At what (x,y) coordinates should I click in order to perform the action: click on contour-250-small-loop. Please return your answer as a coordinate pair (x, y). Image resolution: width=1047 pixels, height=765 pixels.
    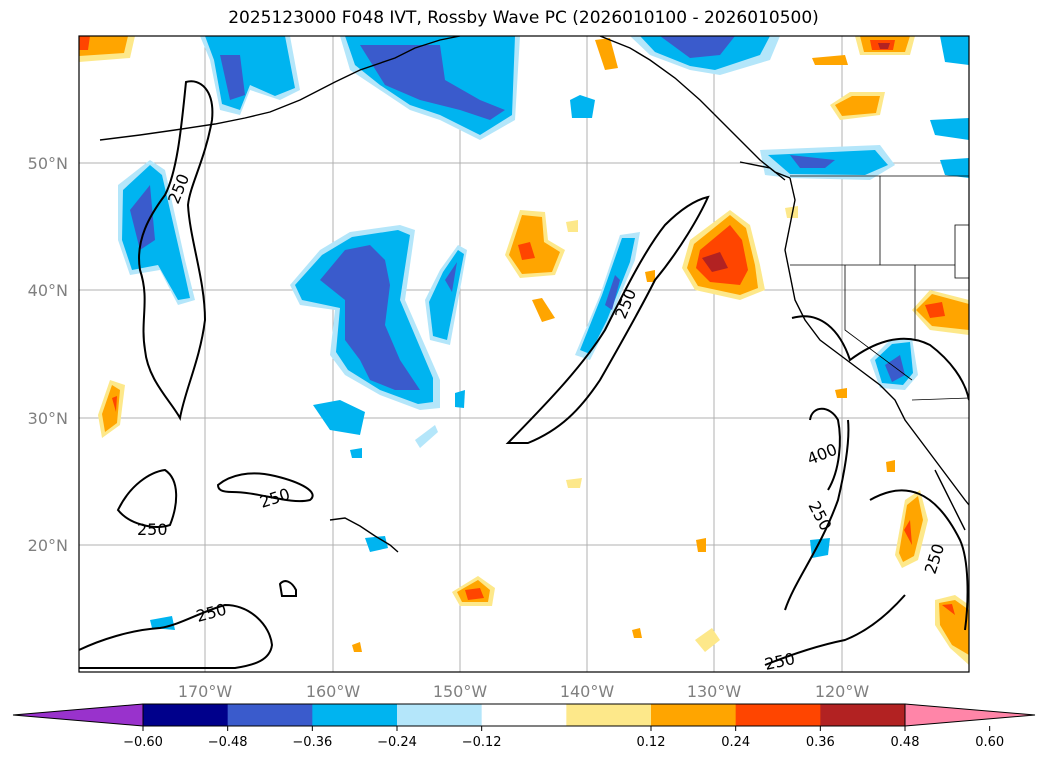
    Looking at the image, I should click on (287, 588).